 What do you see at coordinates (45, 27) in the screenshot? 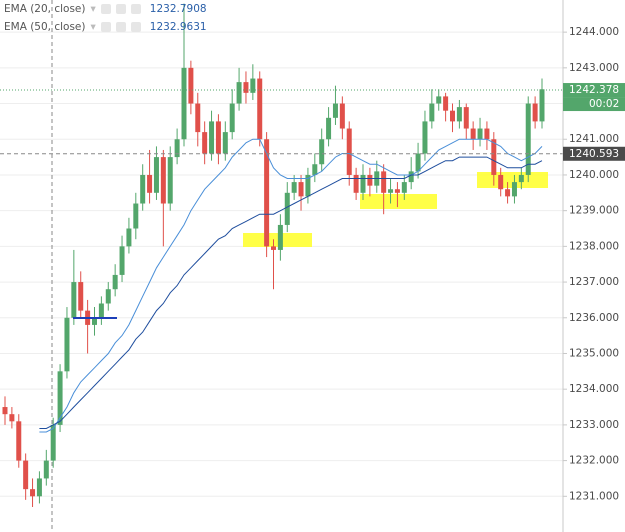
I see `legend-label: EMA (50, close)` at bounding box center [45, 27].